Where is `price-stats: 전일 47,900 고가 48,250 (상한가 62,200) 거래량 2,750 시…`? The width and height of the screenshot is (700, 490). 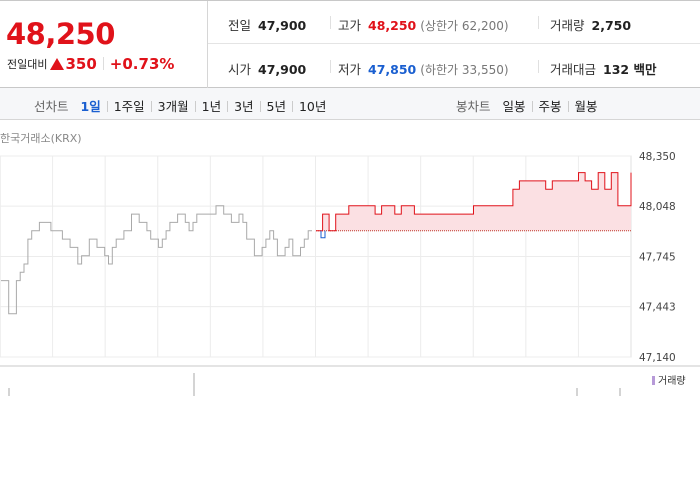
price-stats: 전일 47,900 고가 48,250 (상한가 62,200) 거래량 2,750 시… is located at coordinates (454, 44).